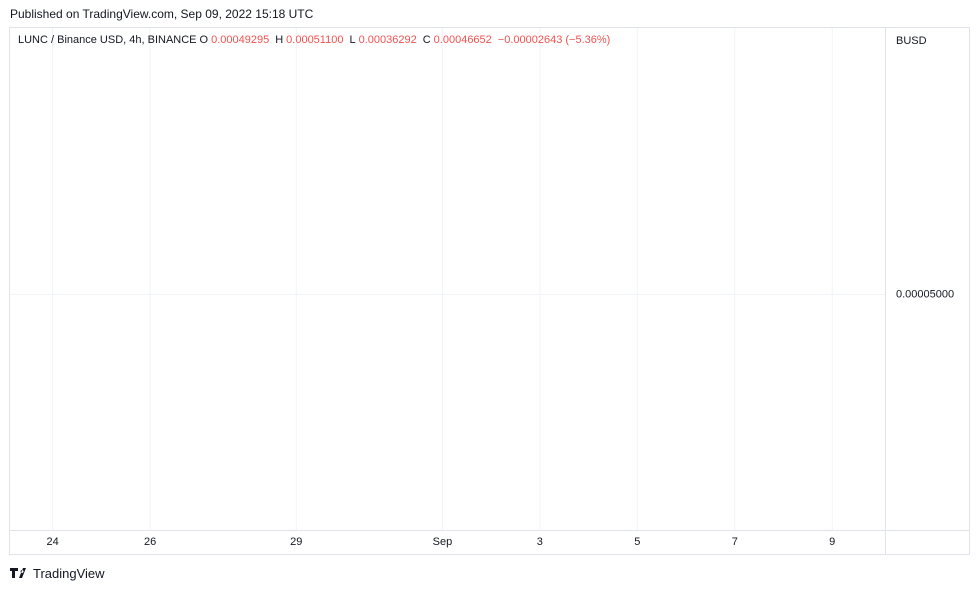 The width and height of the screenshot is (979, 591). Describe the element at coordinates (107, 40) in the screenshot. I see `symbol: LUNC / Binance USD, 4h, BINANCE` at that location.